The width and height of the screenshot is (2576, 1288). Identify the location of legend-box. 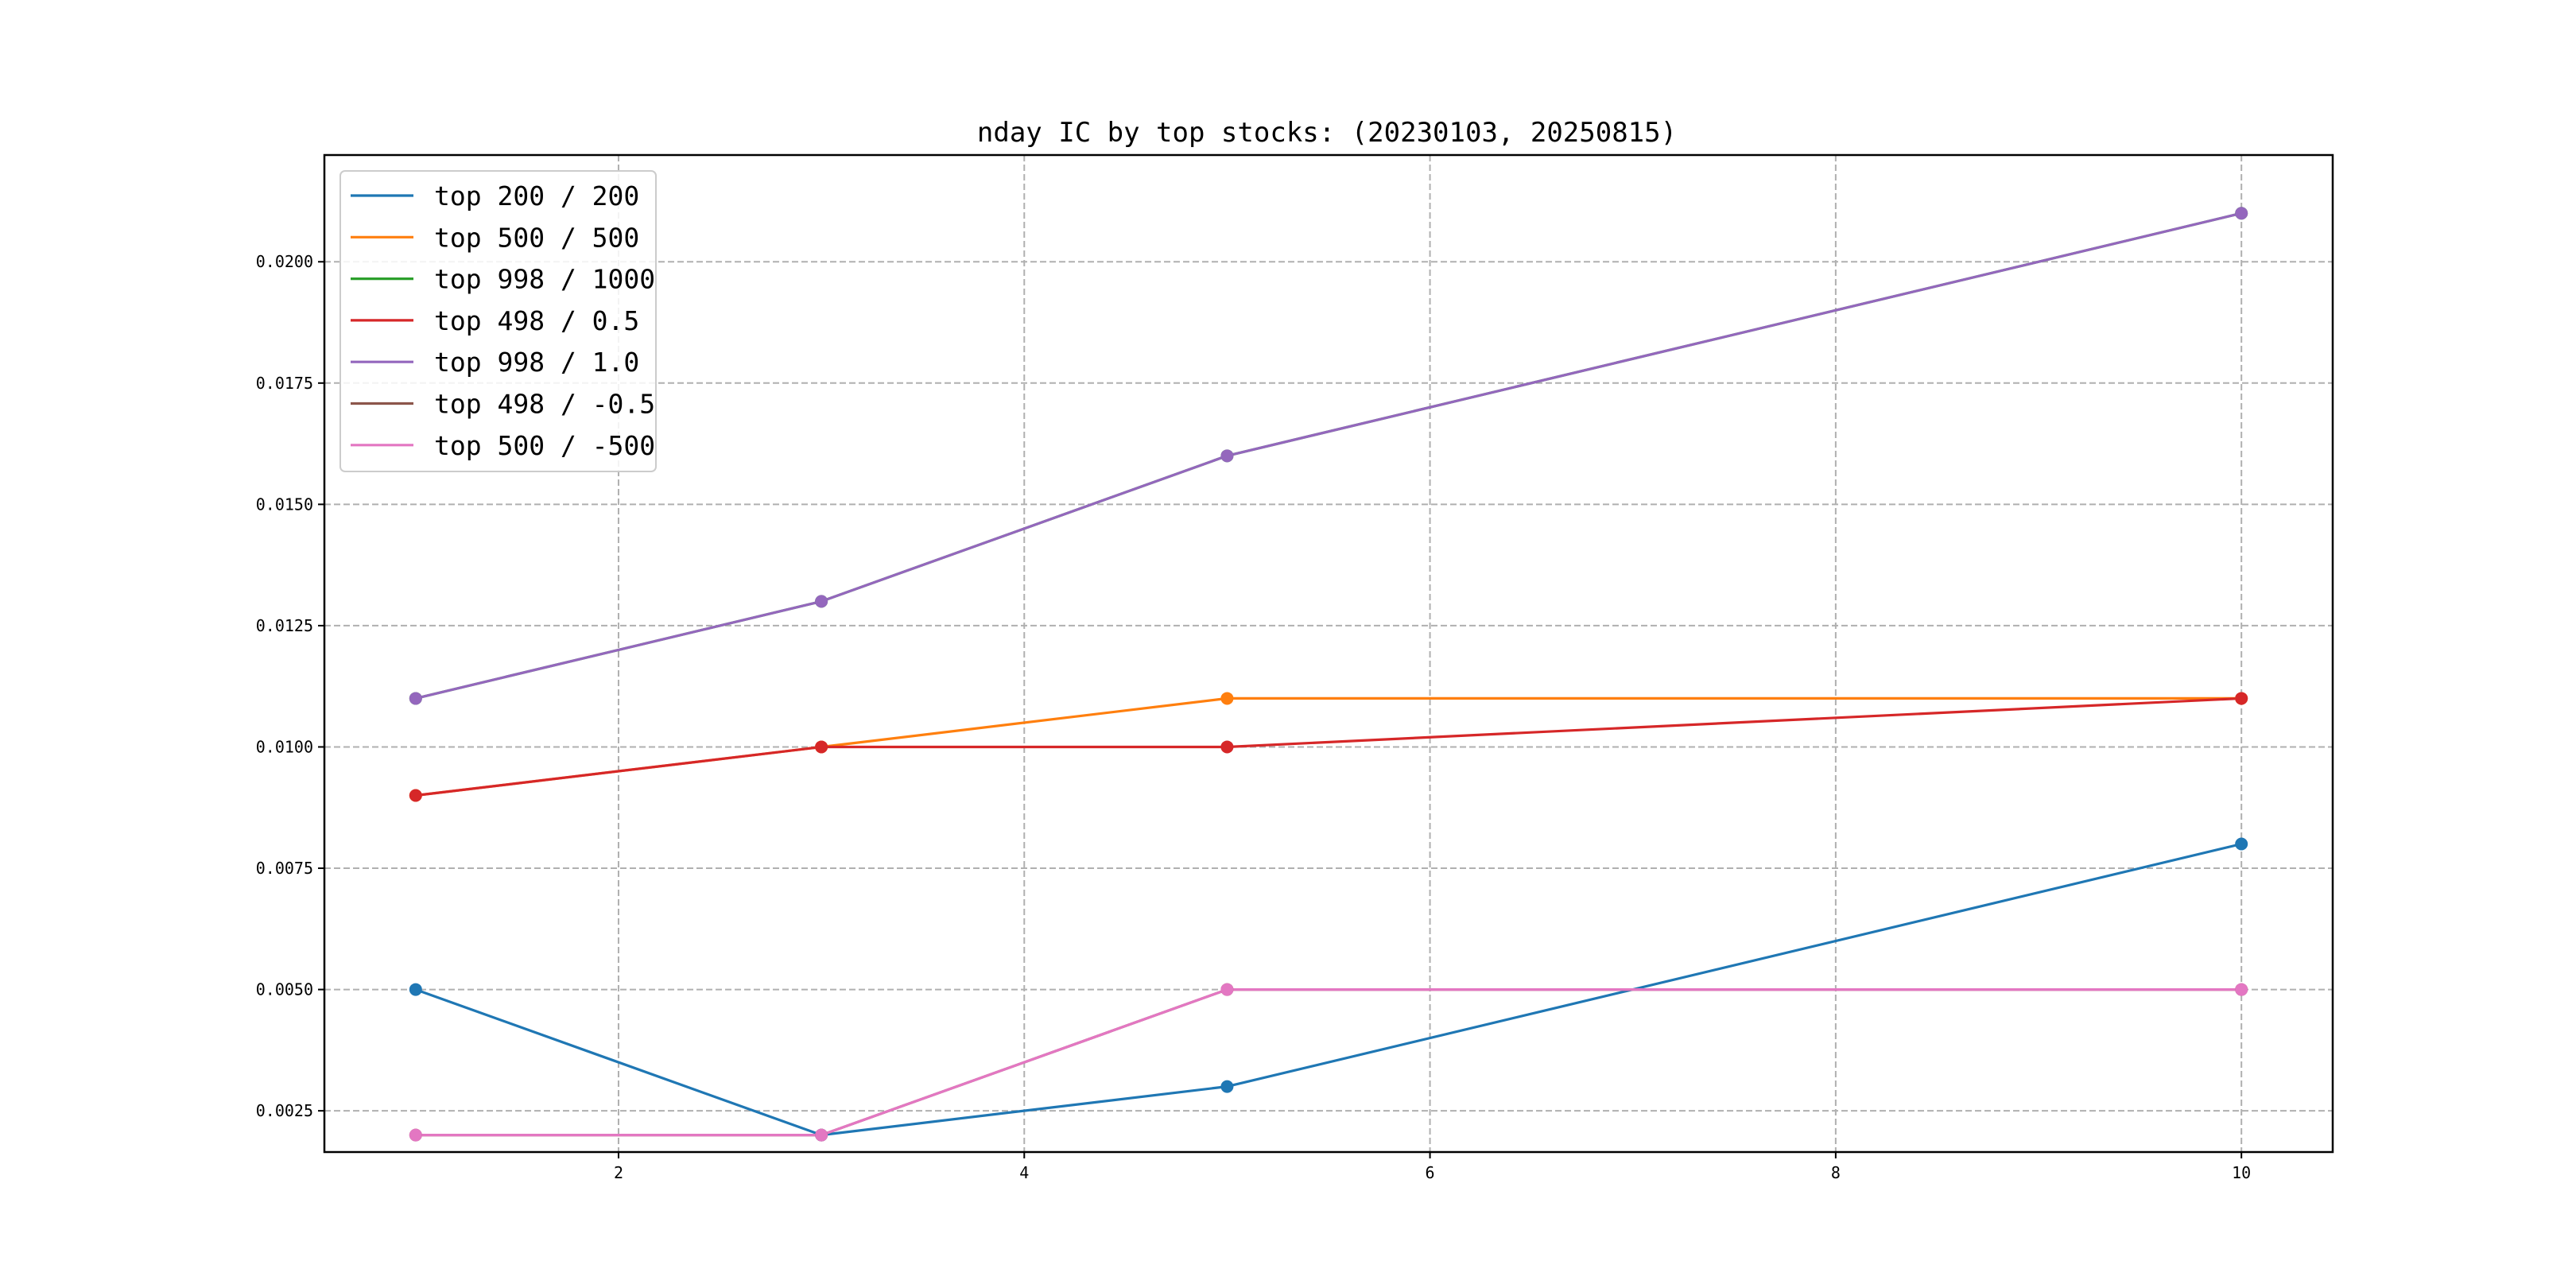
(498, 321).